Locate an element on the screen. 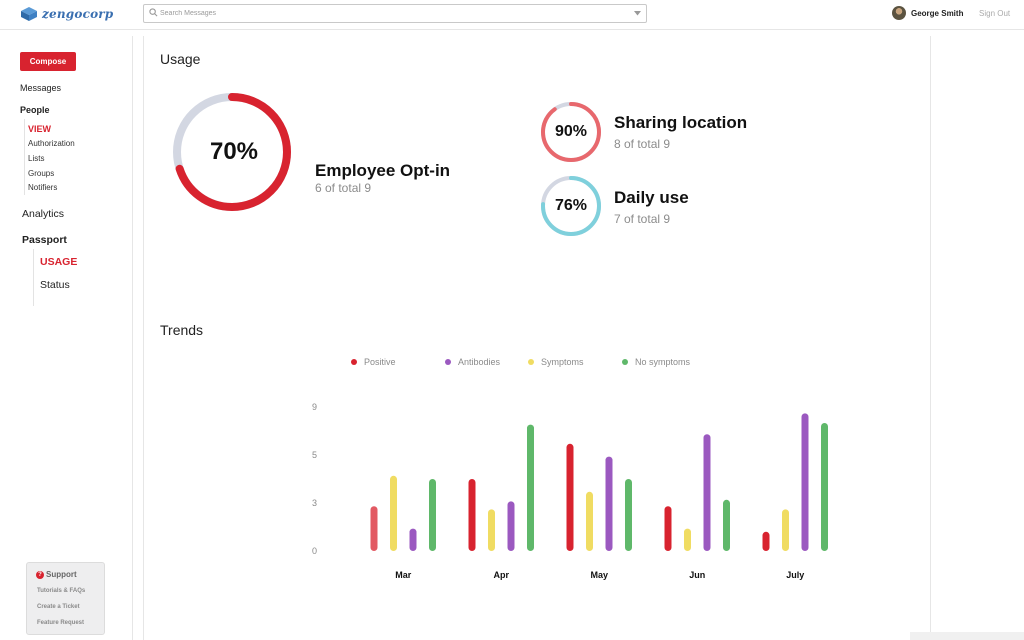 Image resolution: width=1024 pixels, height=640 pixels. user-menu: George Smith is located at coordinates (927, 13).